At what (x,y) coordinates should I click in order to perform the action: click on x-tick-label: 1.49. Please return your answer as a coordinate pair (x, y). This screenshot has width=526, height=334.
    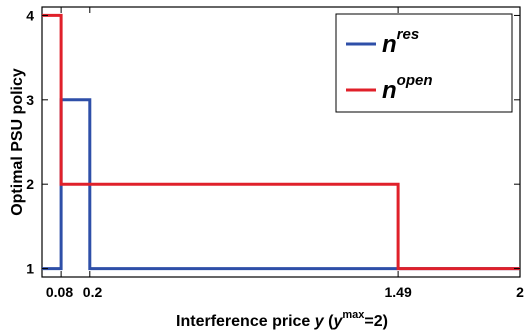
    Looking at the image, I should click on (397, 292).